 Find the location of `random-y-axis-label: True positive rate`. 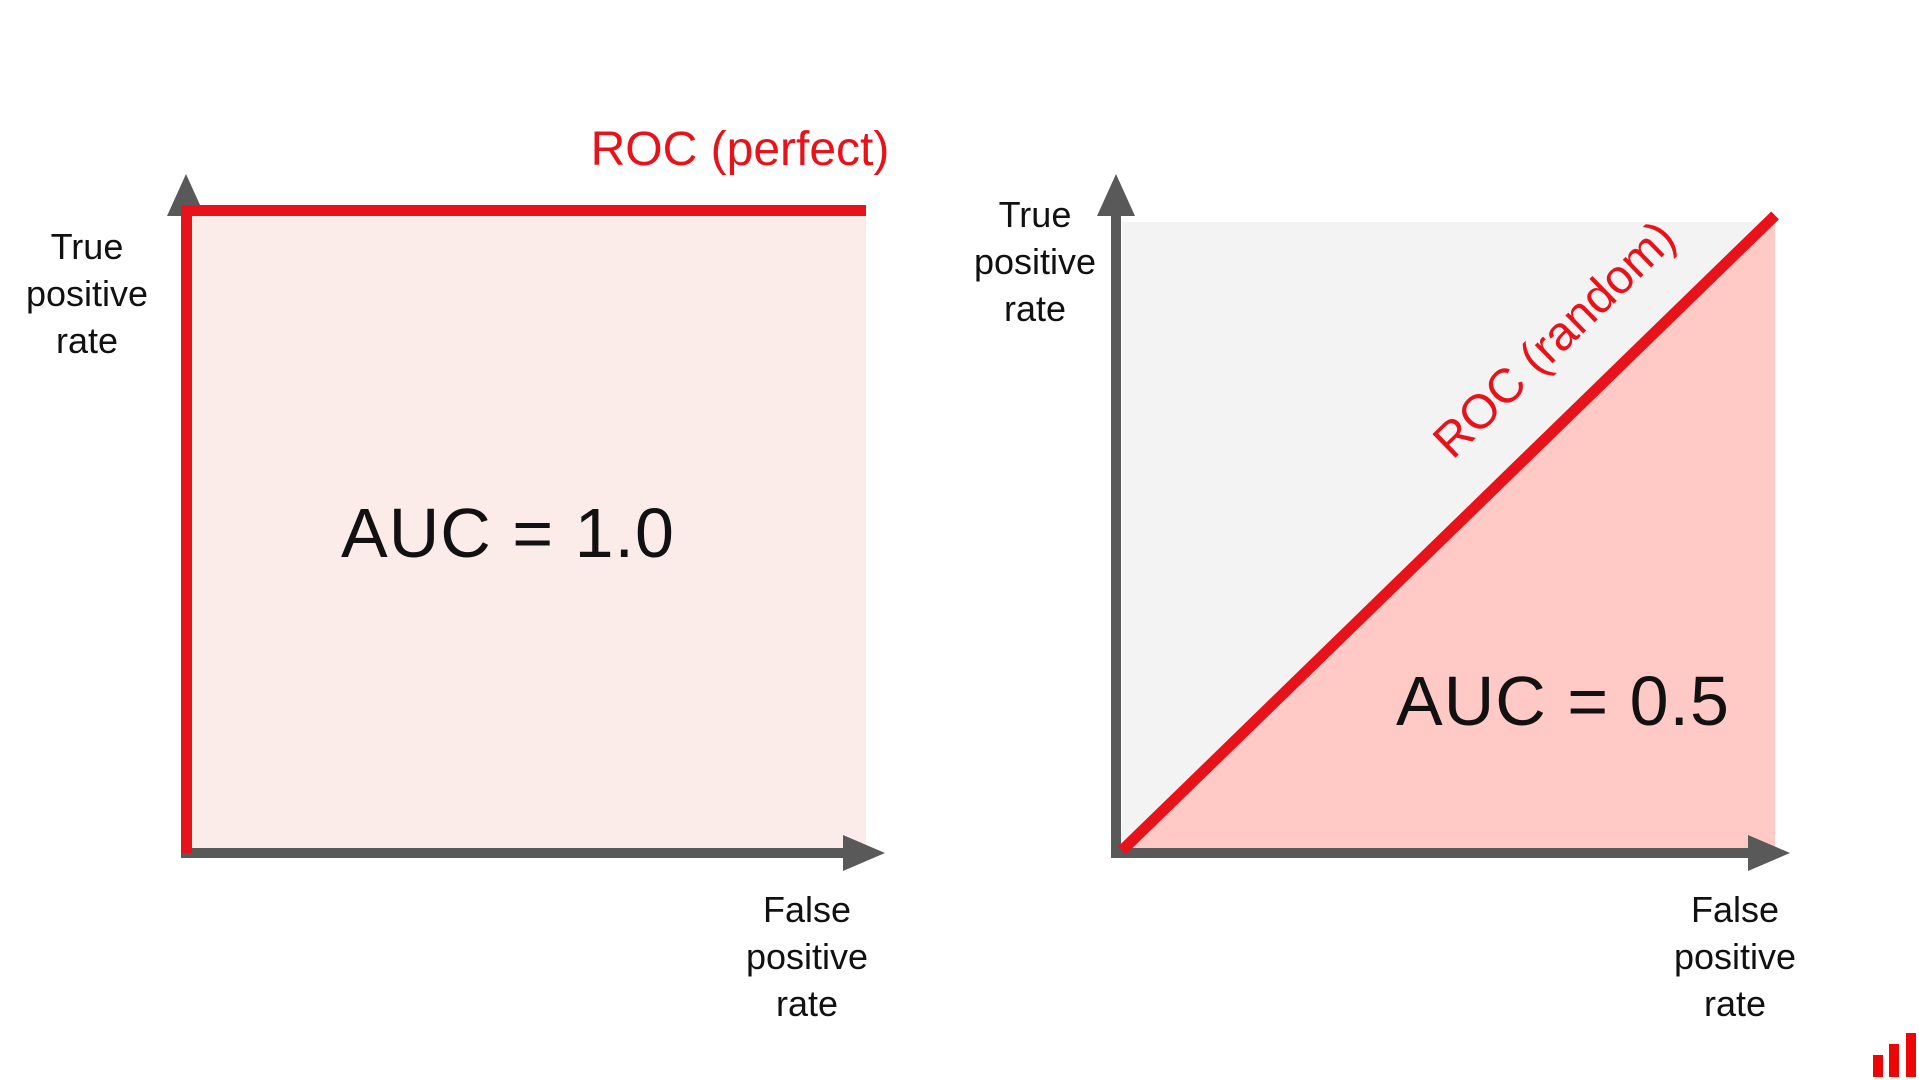

random-y-axis-label: True positive rate is located at coordinates (1035, 261).